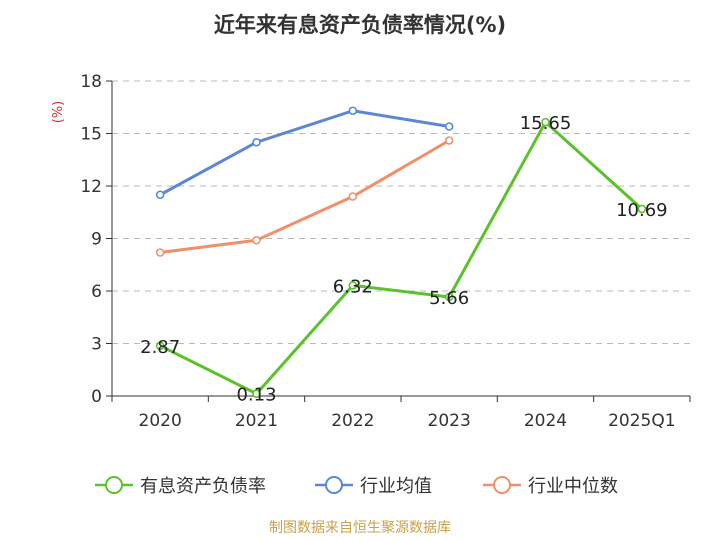 Image resolution: width=720 pixels, height=540 pixels. Describe the element at coordinates (573, 486) in the screenshot. I see `legend-label: 行业中位数` at that location.